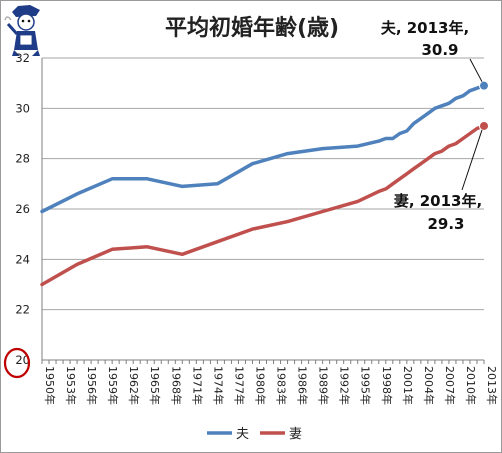 The width and height of the screenshot is (502, 453). I want to click on annotation-husband-line1: 夫, 2013年,, so click(425, 28).